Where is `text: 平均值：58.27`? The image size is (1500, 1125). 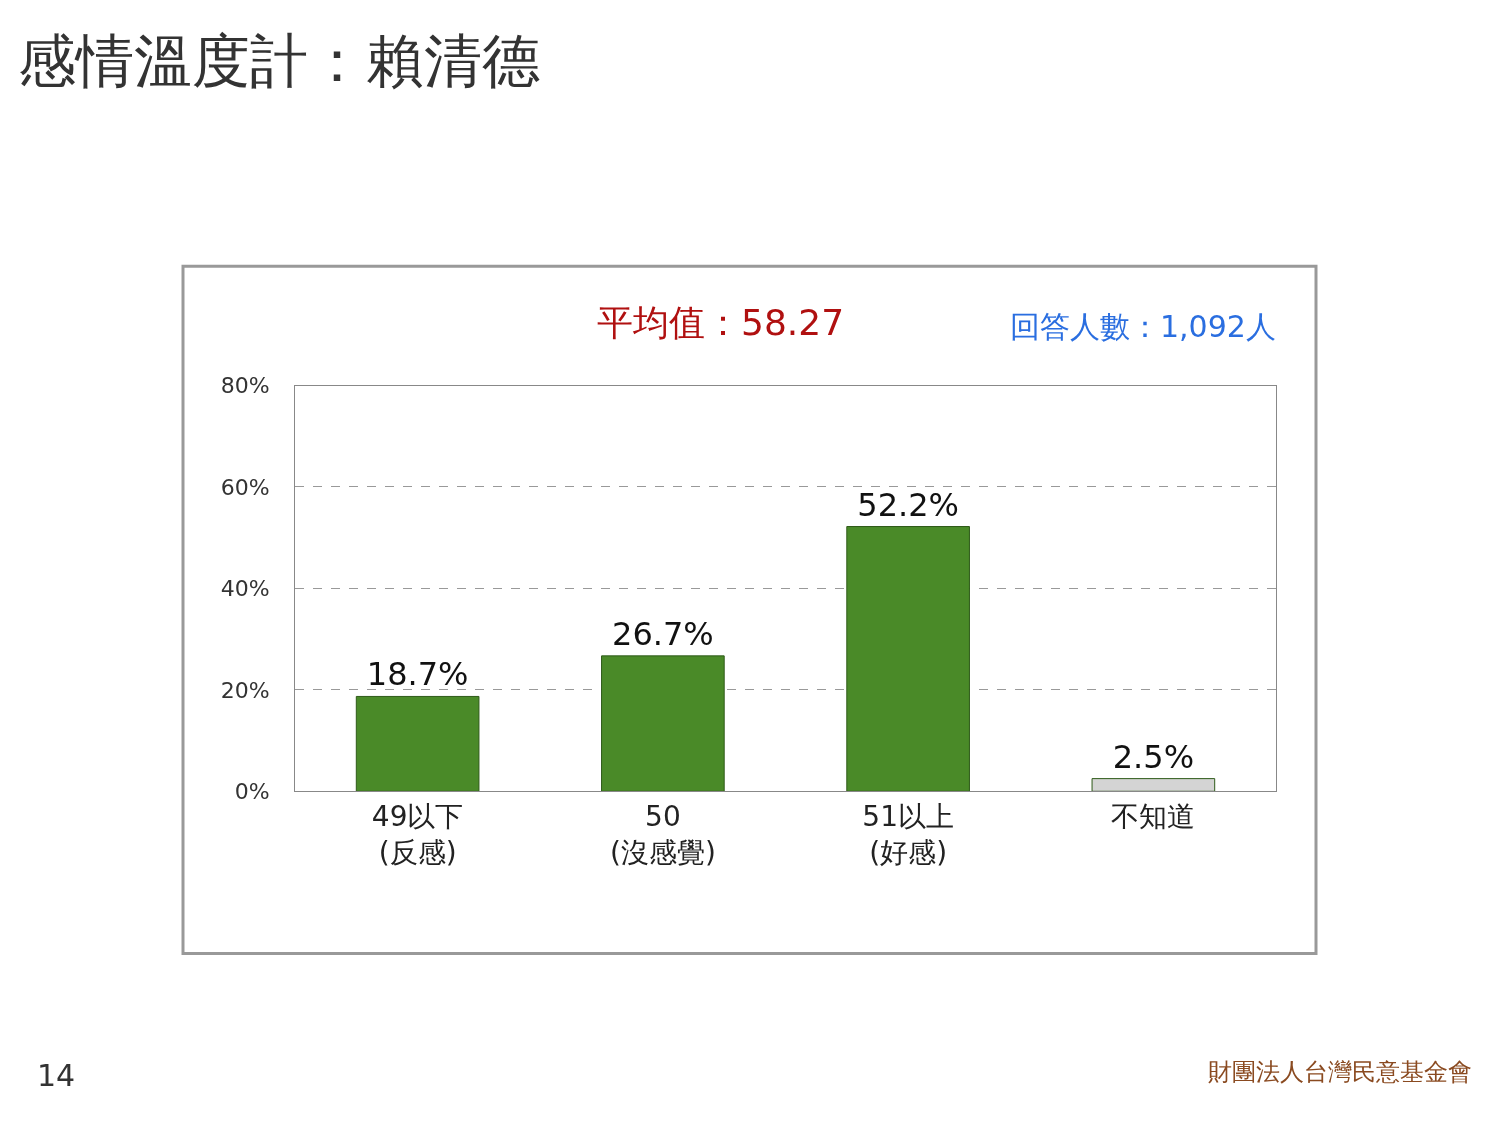
text: 平均值：58.27 is located at coordinates (721, 322).